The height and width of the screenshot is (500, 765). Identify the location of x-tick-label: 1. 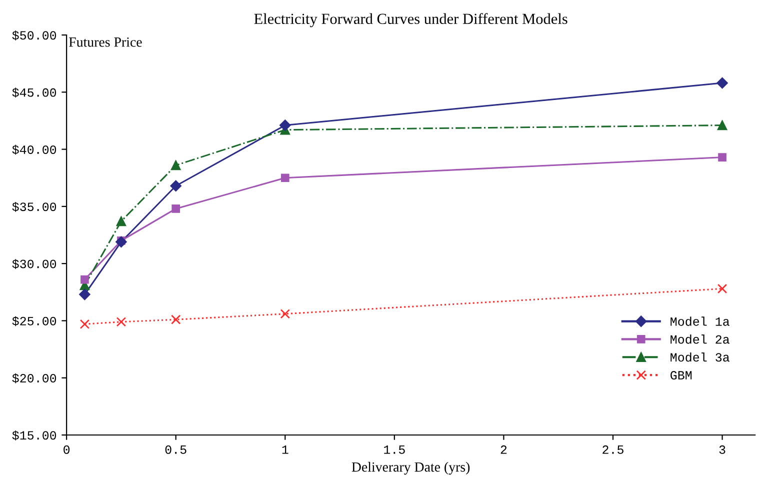
(285, 450).